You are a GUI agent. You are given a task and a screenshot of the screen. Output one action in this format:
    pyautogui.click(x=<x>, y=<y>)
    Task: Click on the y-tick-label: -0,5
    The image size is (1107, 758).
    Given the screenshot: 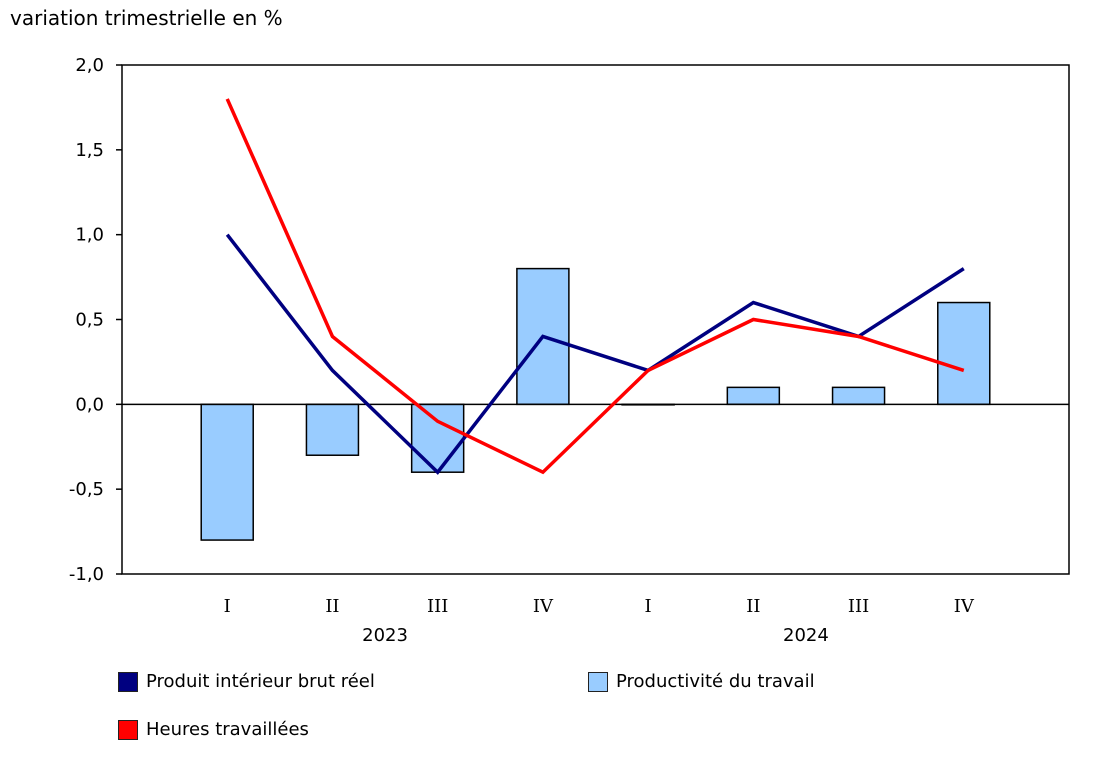 What is the action you would take?
    pyautogui.click(x=86, y=489)
    